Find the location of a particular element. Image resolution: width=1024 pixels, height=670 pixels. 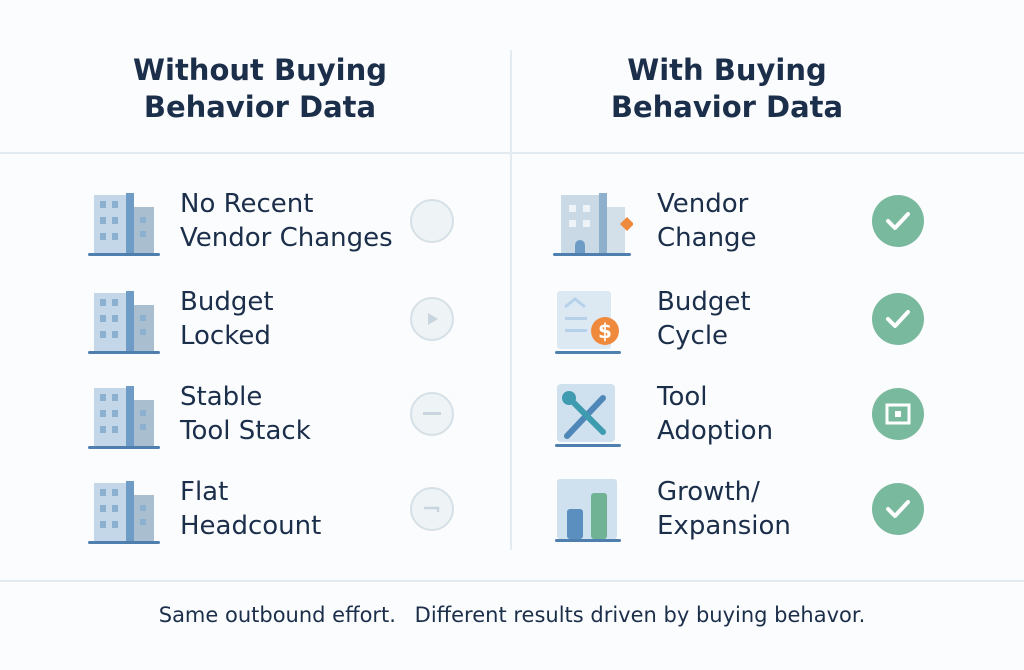

label-line2: Vendor Changes is located at coordinates (286, 238).